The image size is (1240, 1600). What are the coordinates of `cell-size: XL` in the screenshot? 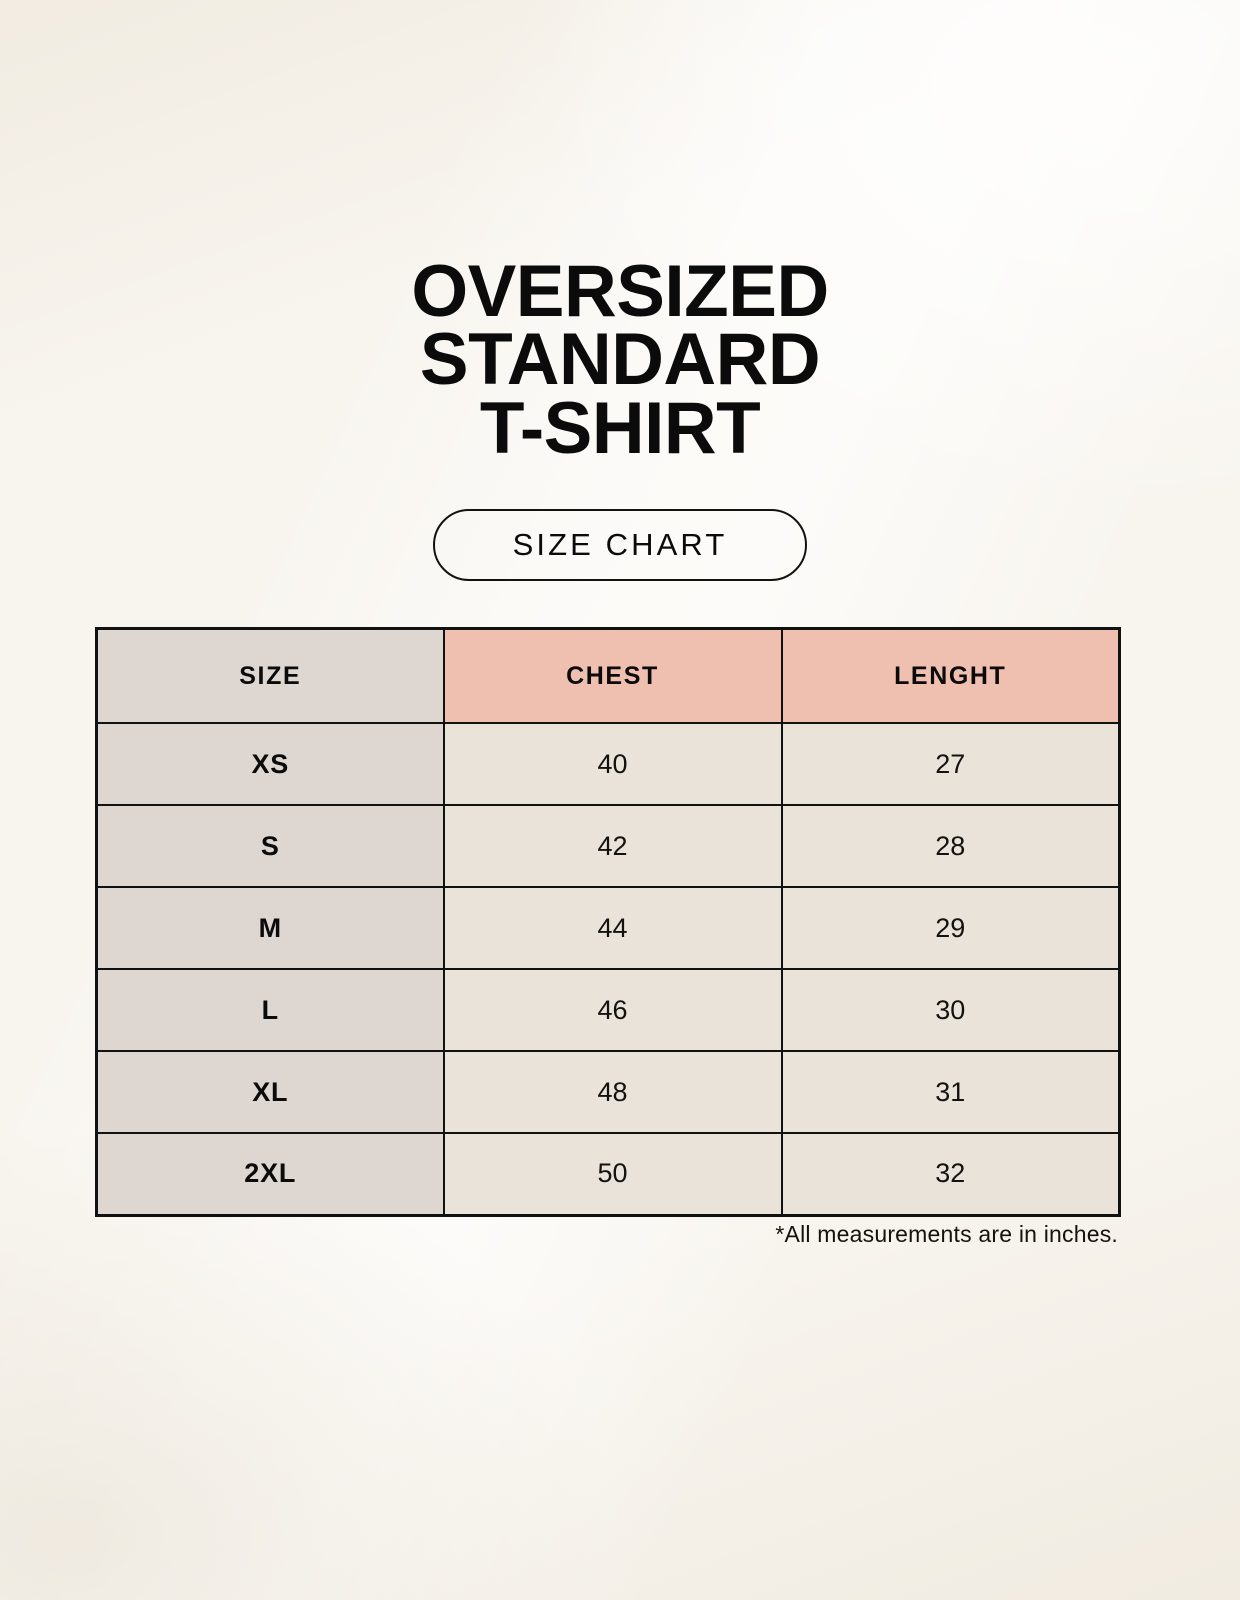 It's located at (270, 1092).